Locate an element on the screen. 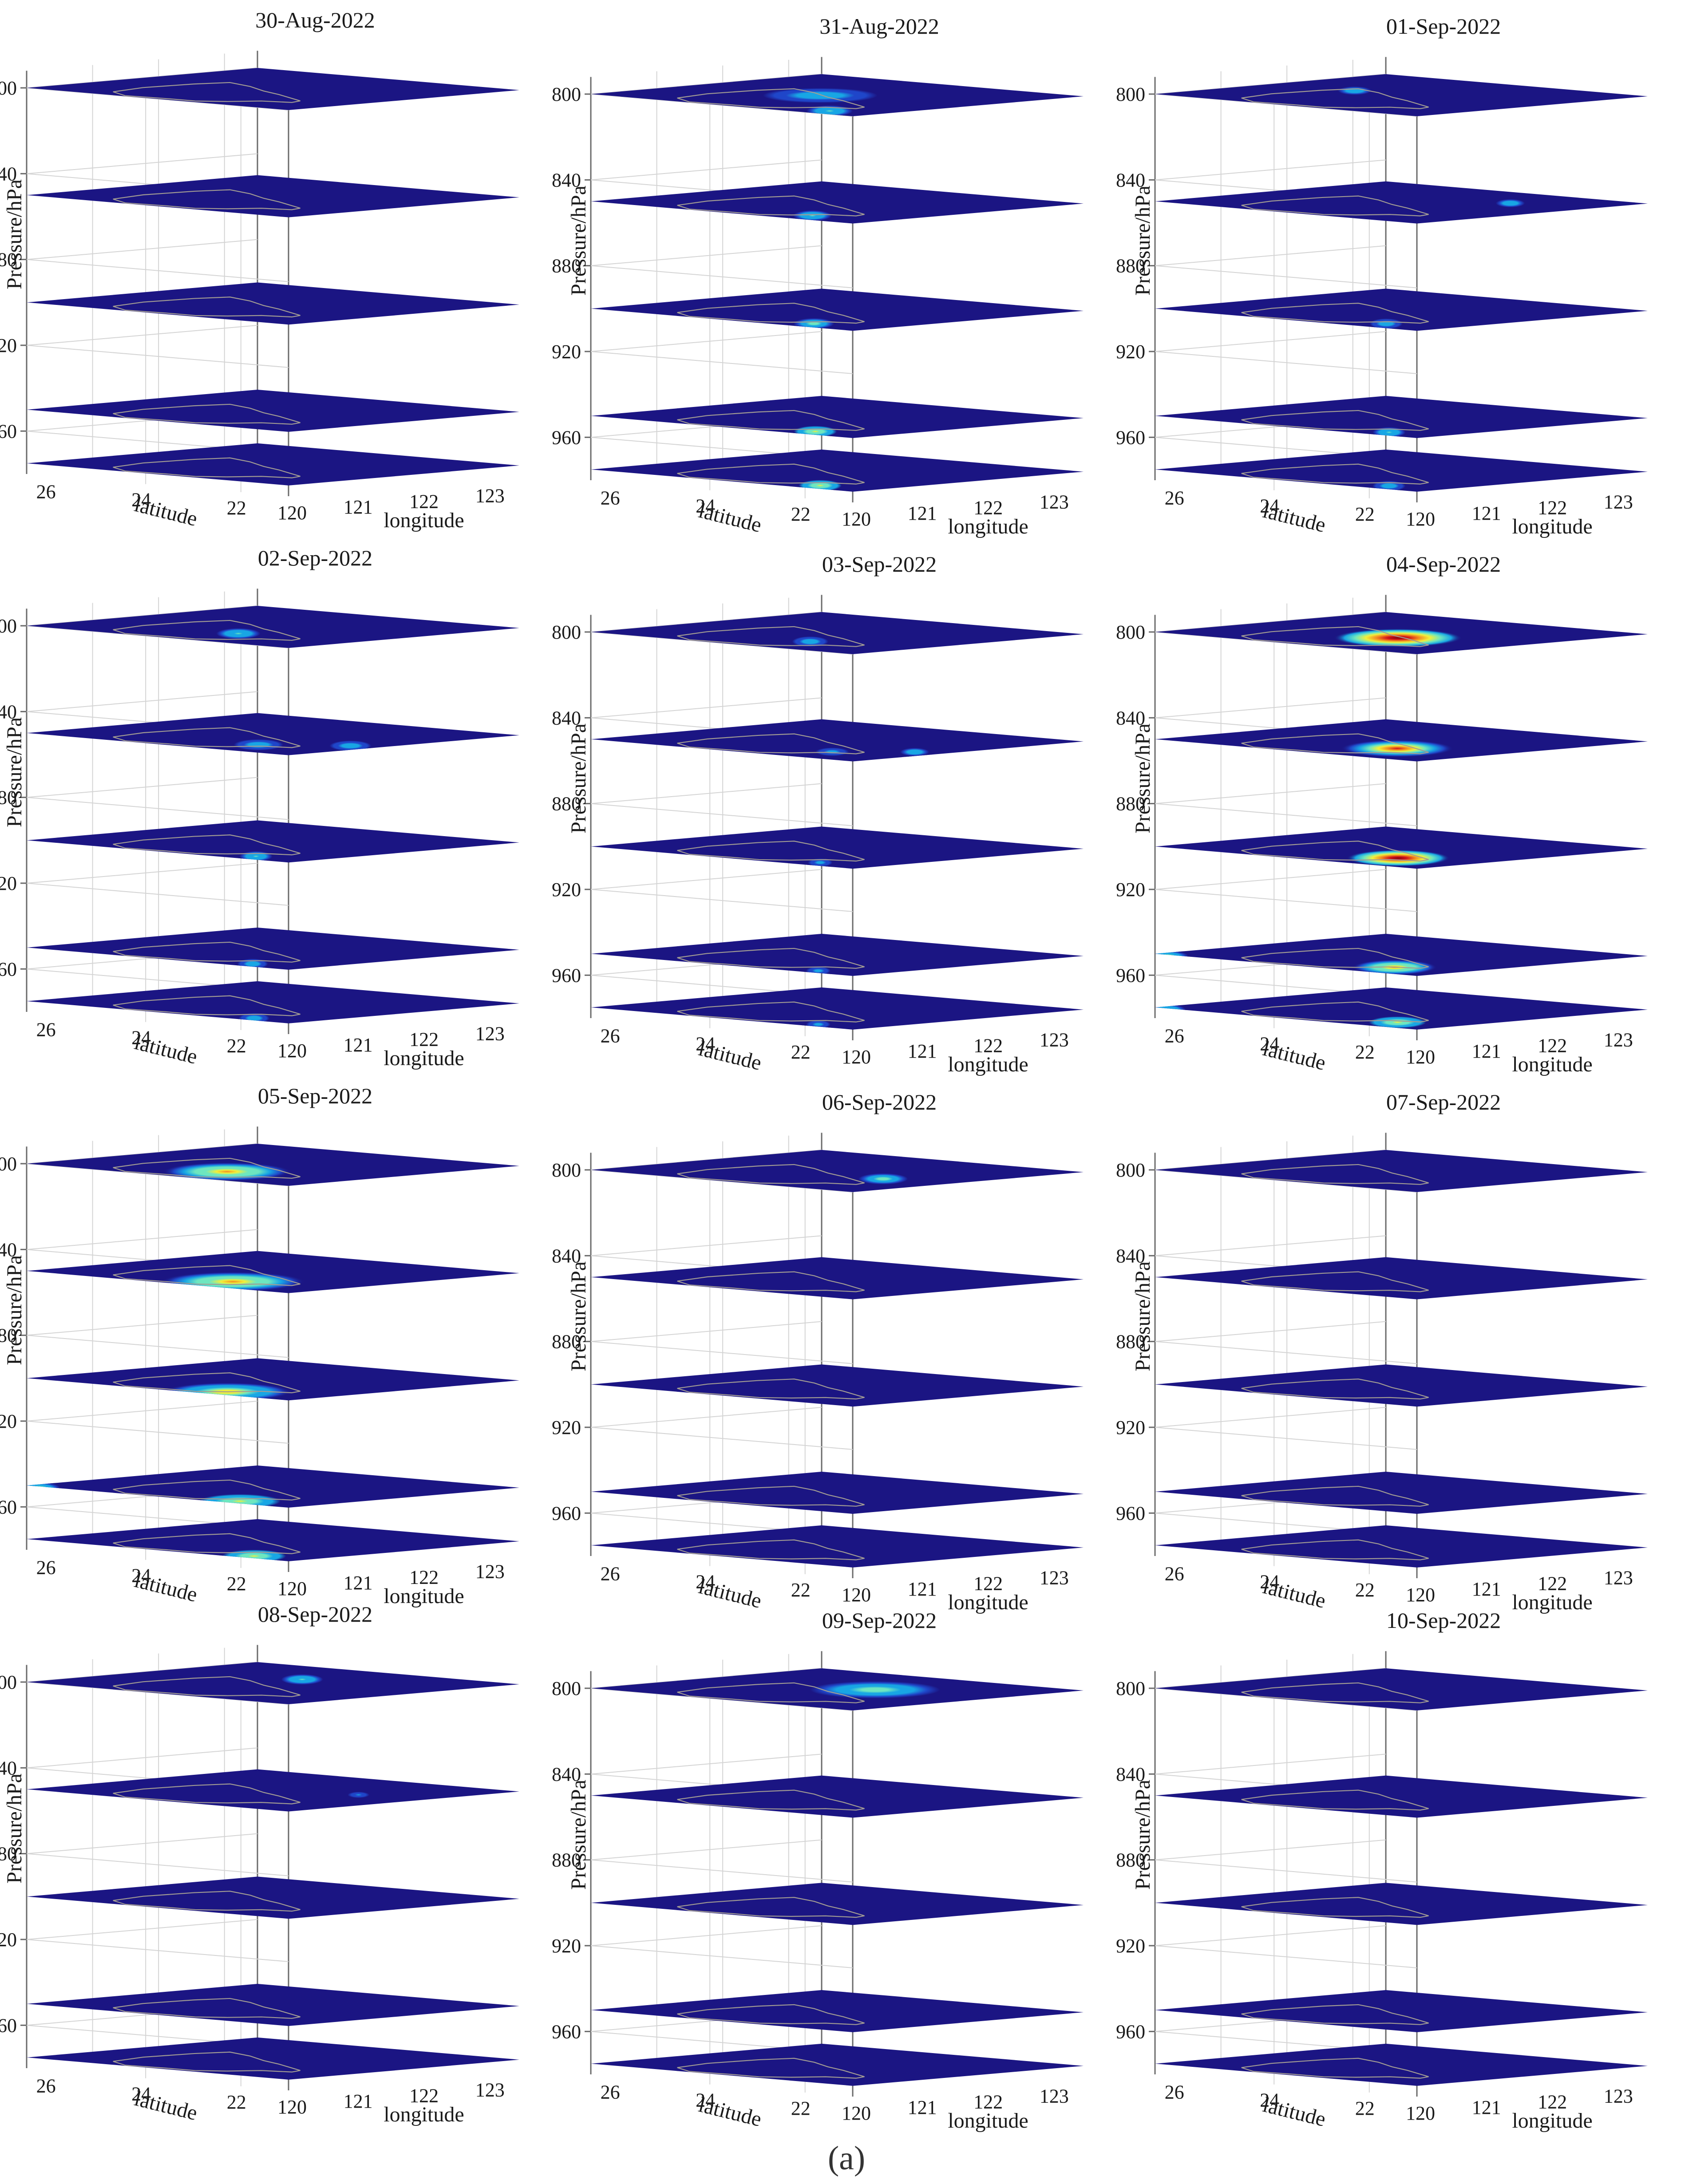 The height and width of the screenshot is (2184, 1693). pressure-tick-label: 840 is located at coordinates (566, 1256).